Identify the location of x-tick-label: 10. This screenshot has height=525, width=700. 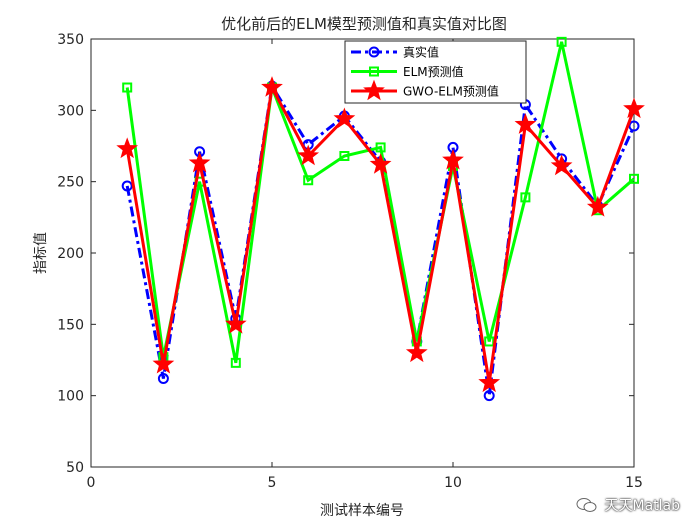
(453, 483).